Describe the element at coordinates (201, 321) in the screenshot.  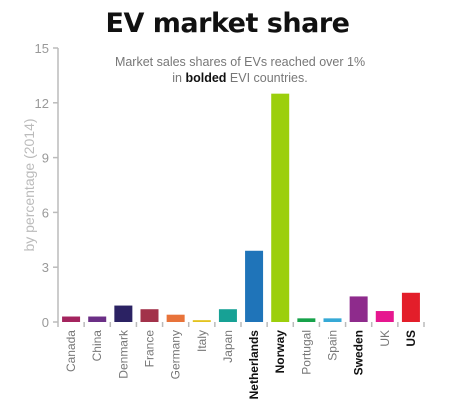
I see `bar-italy` at that location.